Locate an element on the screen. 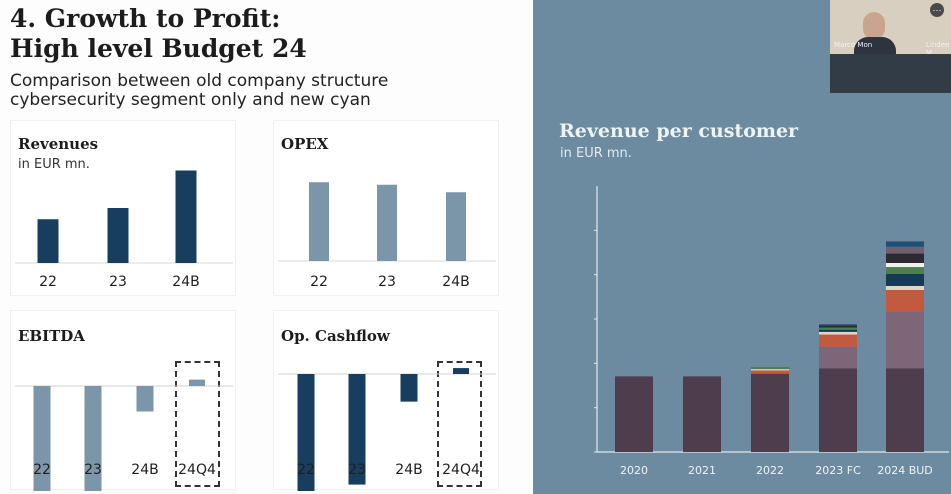 The height and width of the screenshot is (494, 951). slide-title-line2: High level Budget 24 is located at coordinates (158, 48).